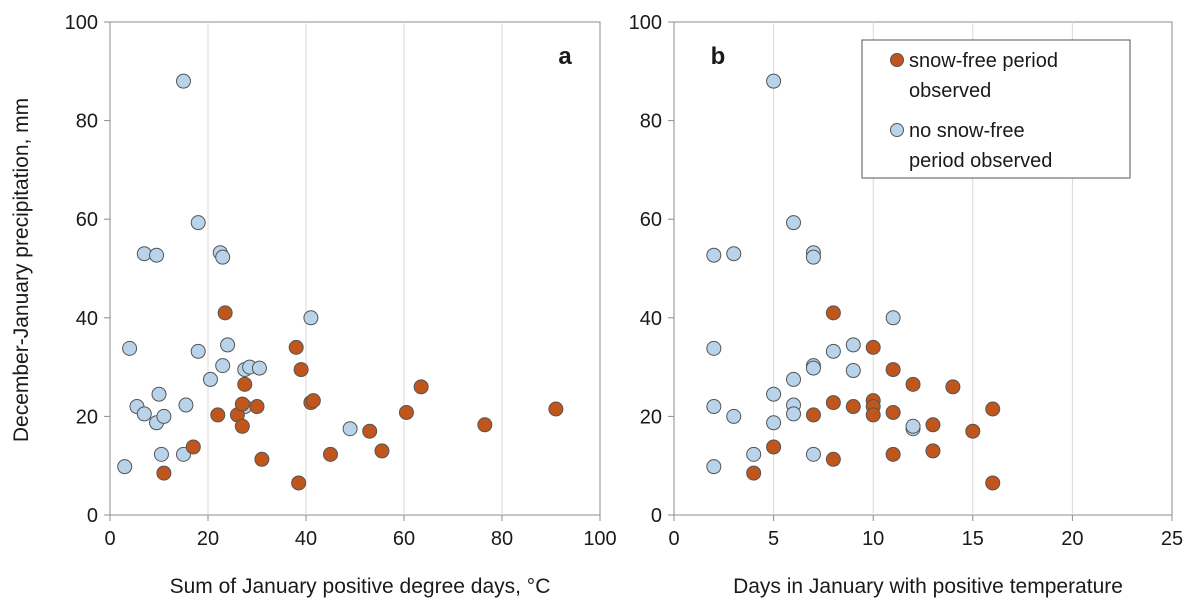 Image resolution: width=1189 pixels, height=608 pixels. What do you see at coordinates (81, 23) in the screenshot?
I see `panel-a-y-tick-label: 100` at bounding box center [81, 23].